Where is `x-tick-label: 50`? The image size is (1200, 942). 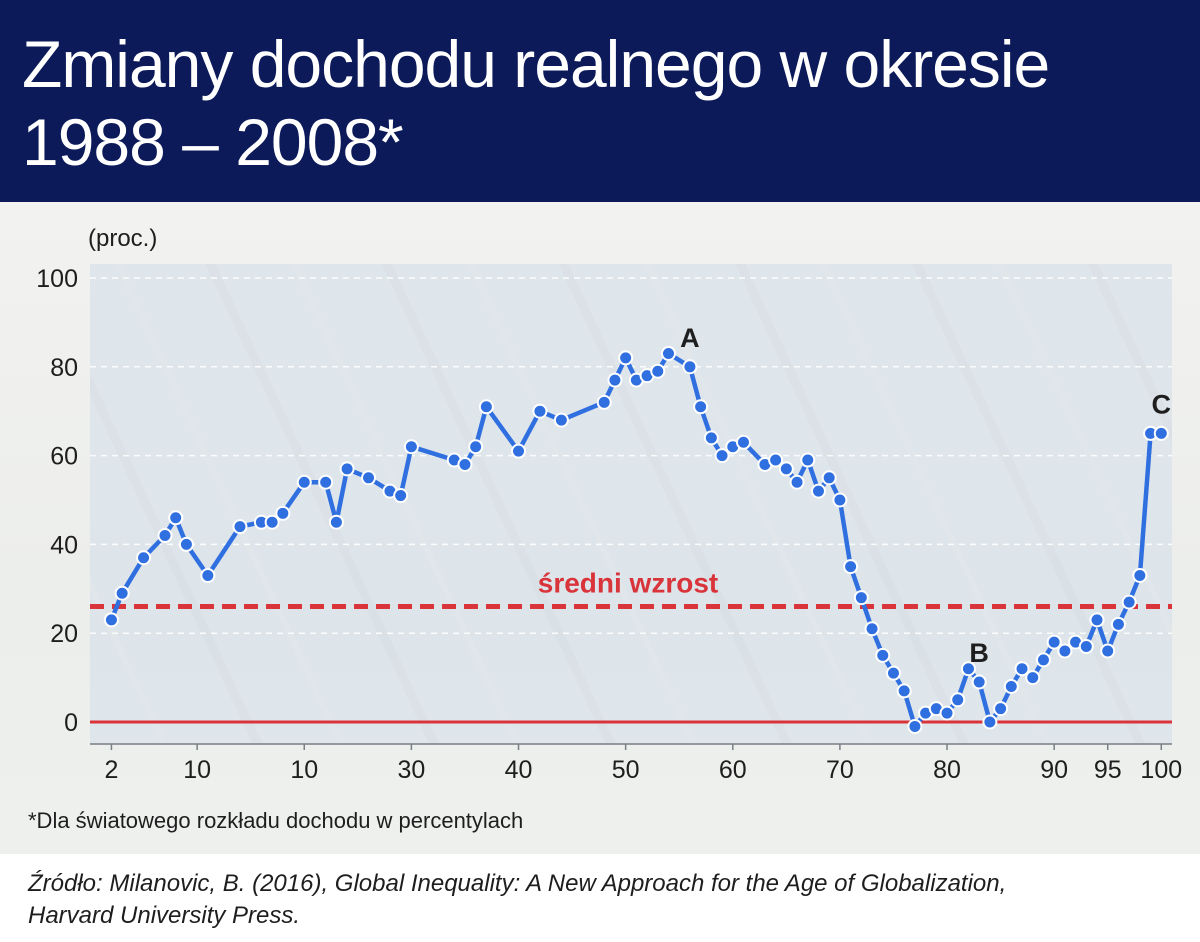
x-tick-label: 50 is located at coordinates (626, 770).